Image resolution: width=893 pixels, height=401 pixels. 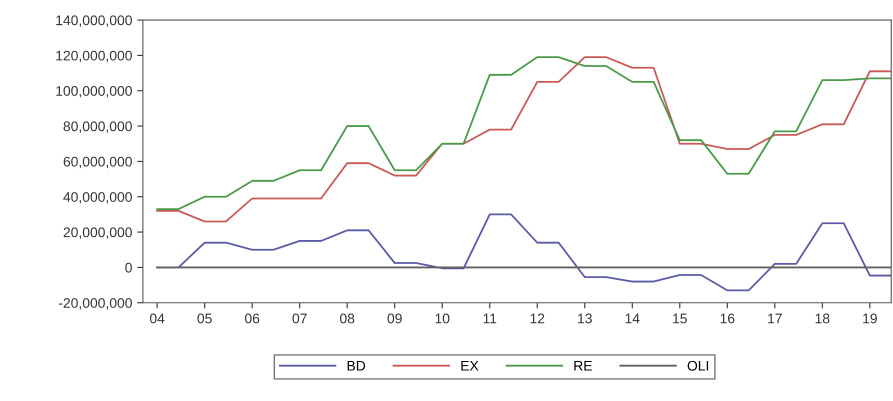 What do you see at coordinates (633, 319) in the screenshot?
I see `x-tick-label: 14` at bounding box center [633, 319].